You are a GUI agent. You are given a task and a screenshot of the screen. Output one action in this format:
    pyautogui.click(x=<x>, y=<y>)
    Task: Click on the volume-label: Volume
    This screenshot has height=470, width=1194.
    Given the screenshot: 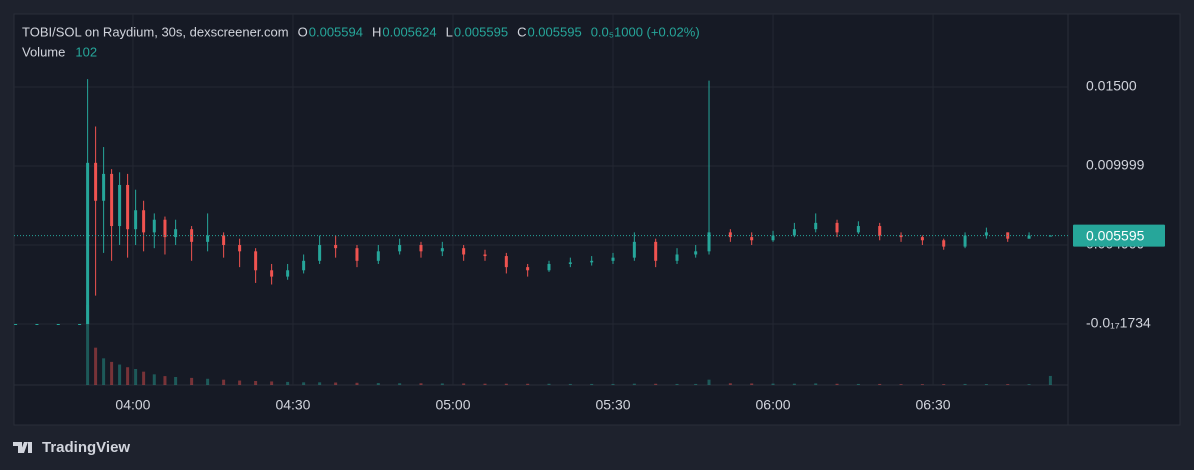 What is the action you would take?
    pyautogui.click(x=43, y=51)
    